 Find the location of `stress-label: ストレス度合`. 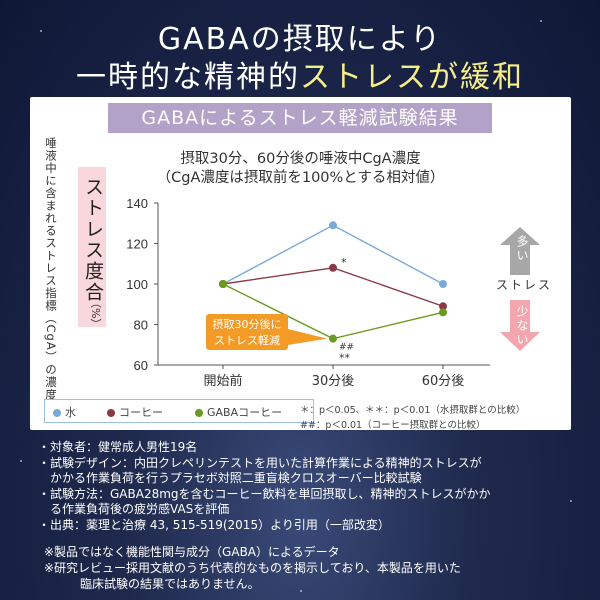

stress-label: ストレス度合 is located at coordinates (93, 240).